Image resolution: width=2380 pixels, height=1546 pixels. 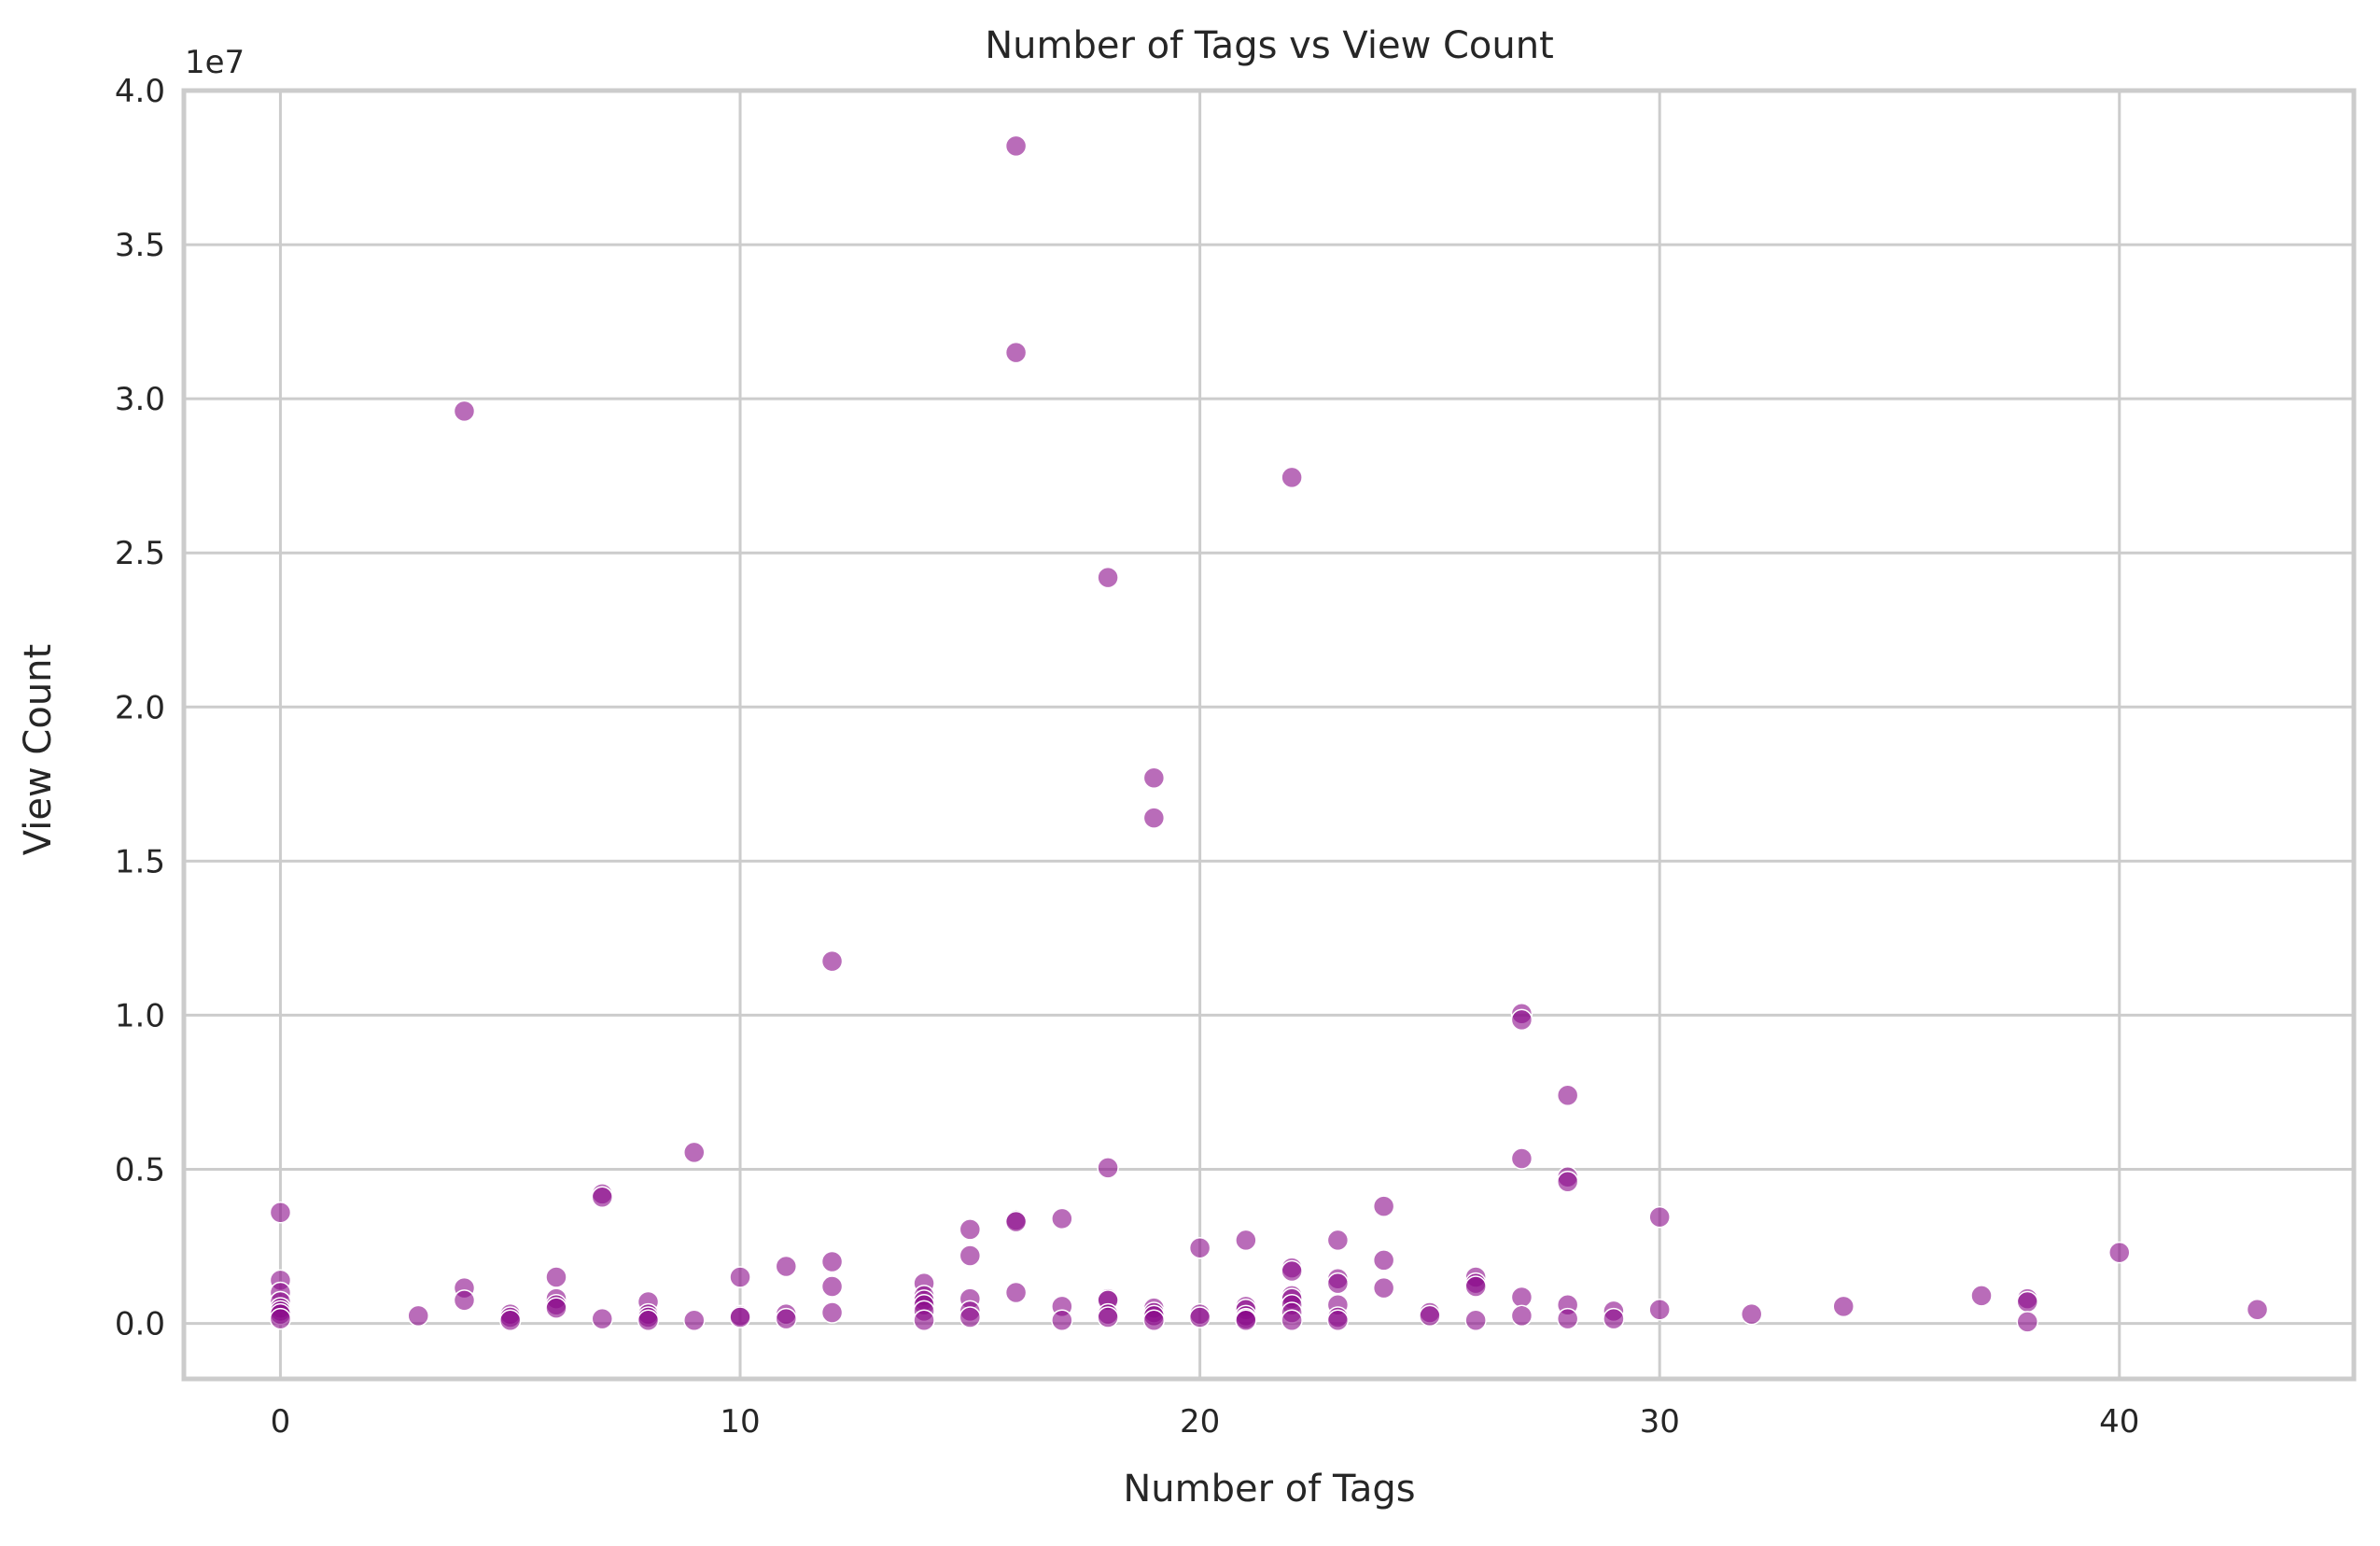 I want to click on y-tick-label: 4.0, so click(x=140, y=92).